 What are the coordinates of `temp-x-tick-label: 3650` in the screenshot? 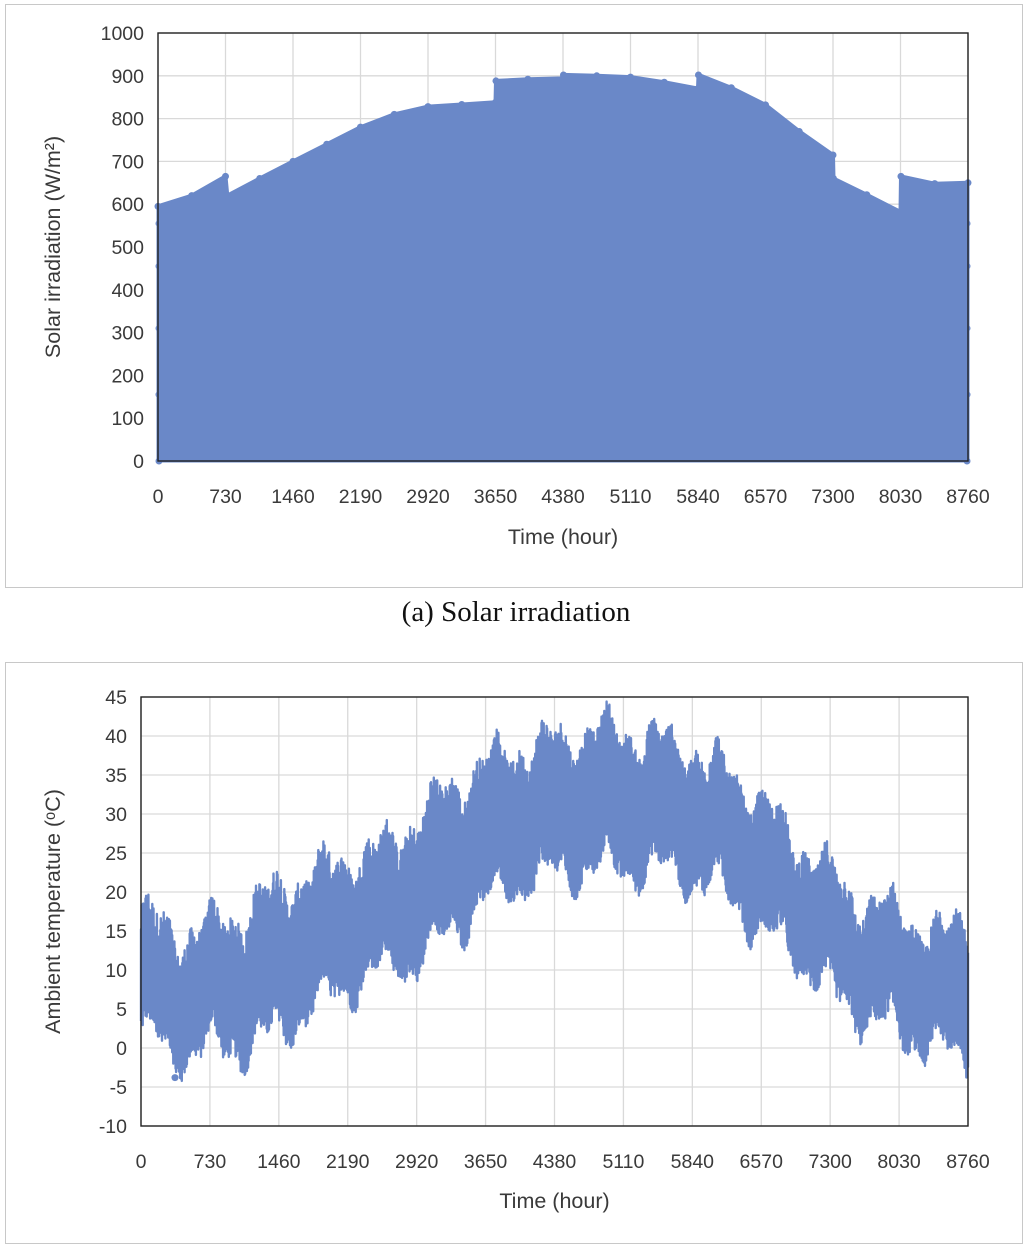 It's located at (486, 1162).